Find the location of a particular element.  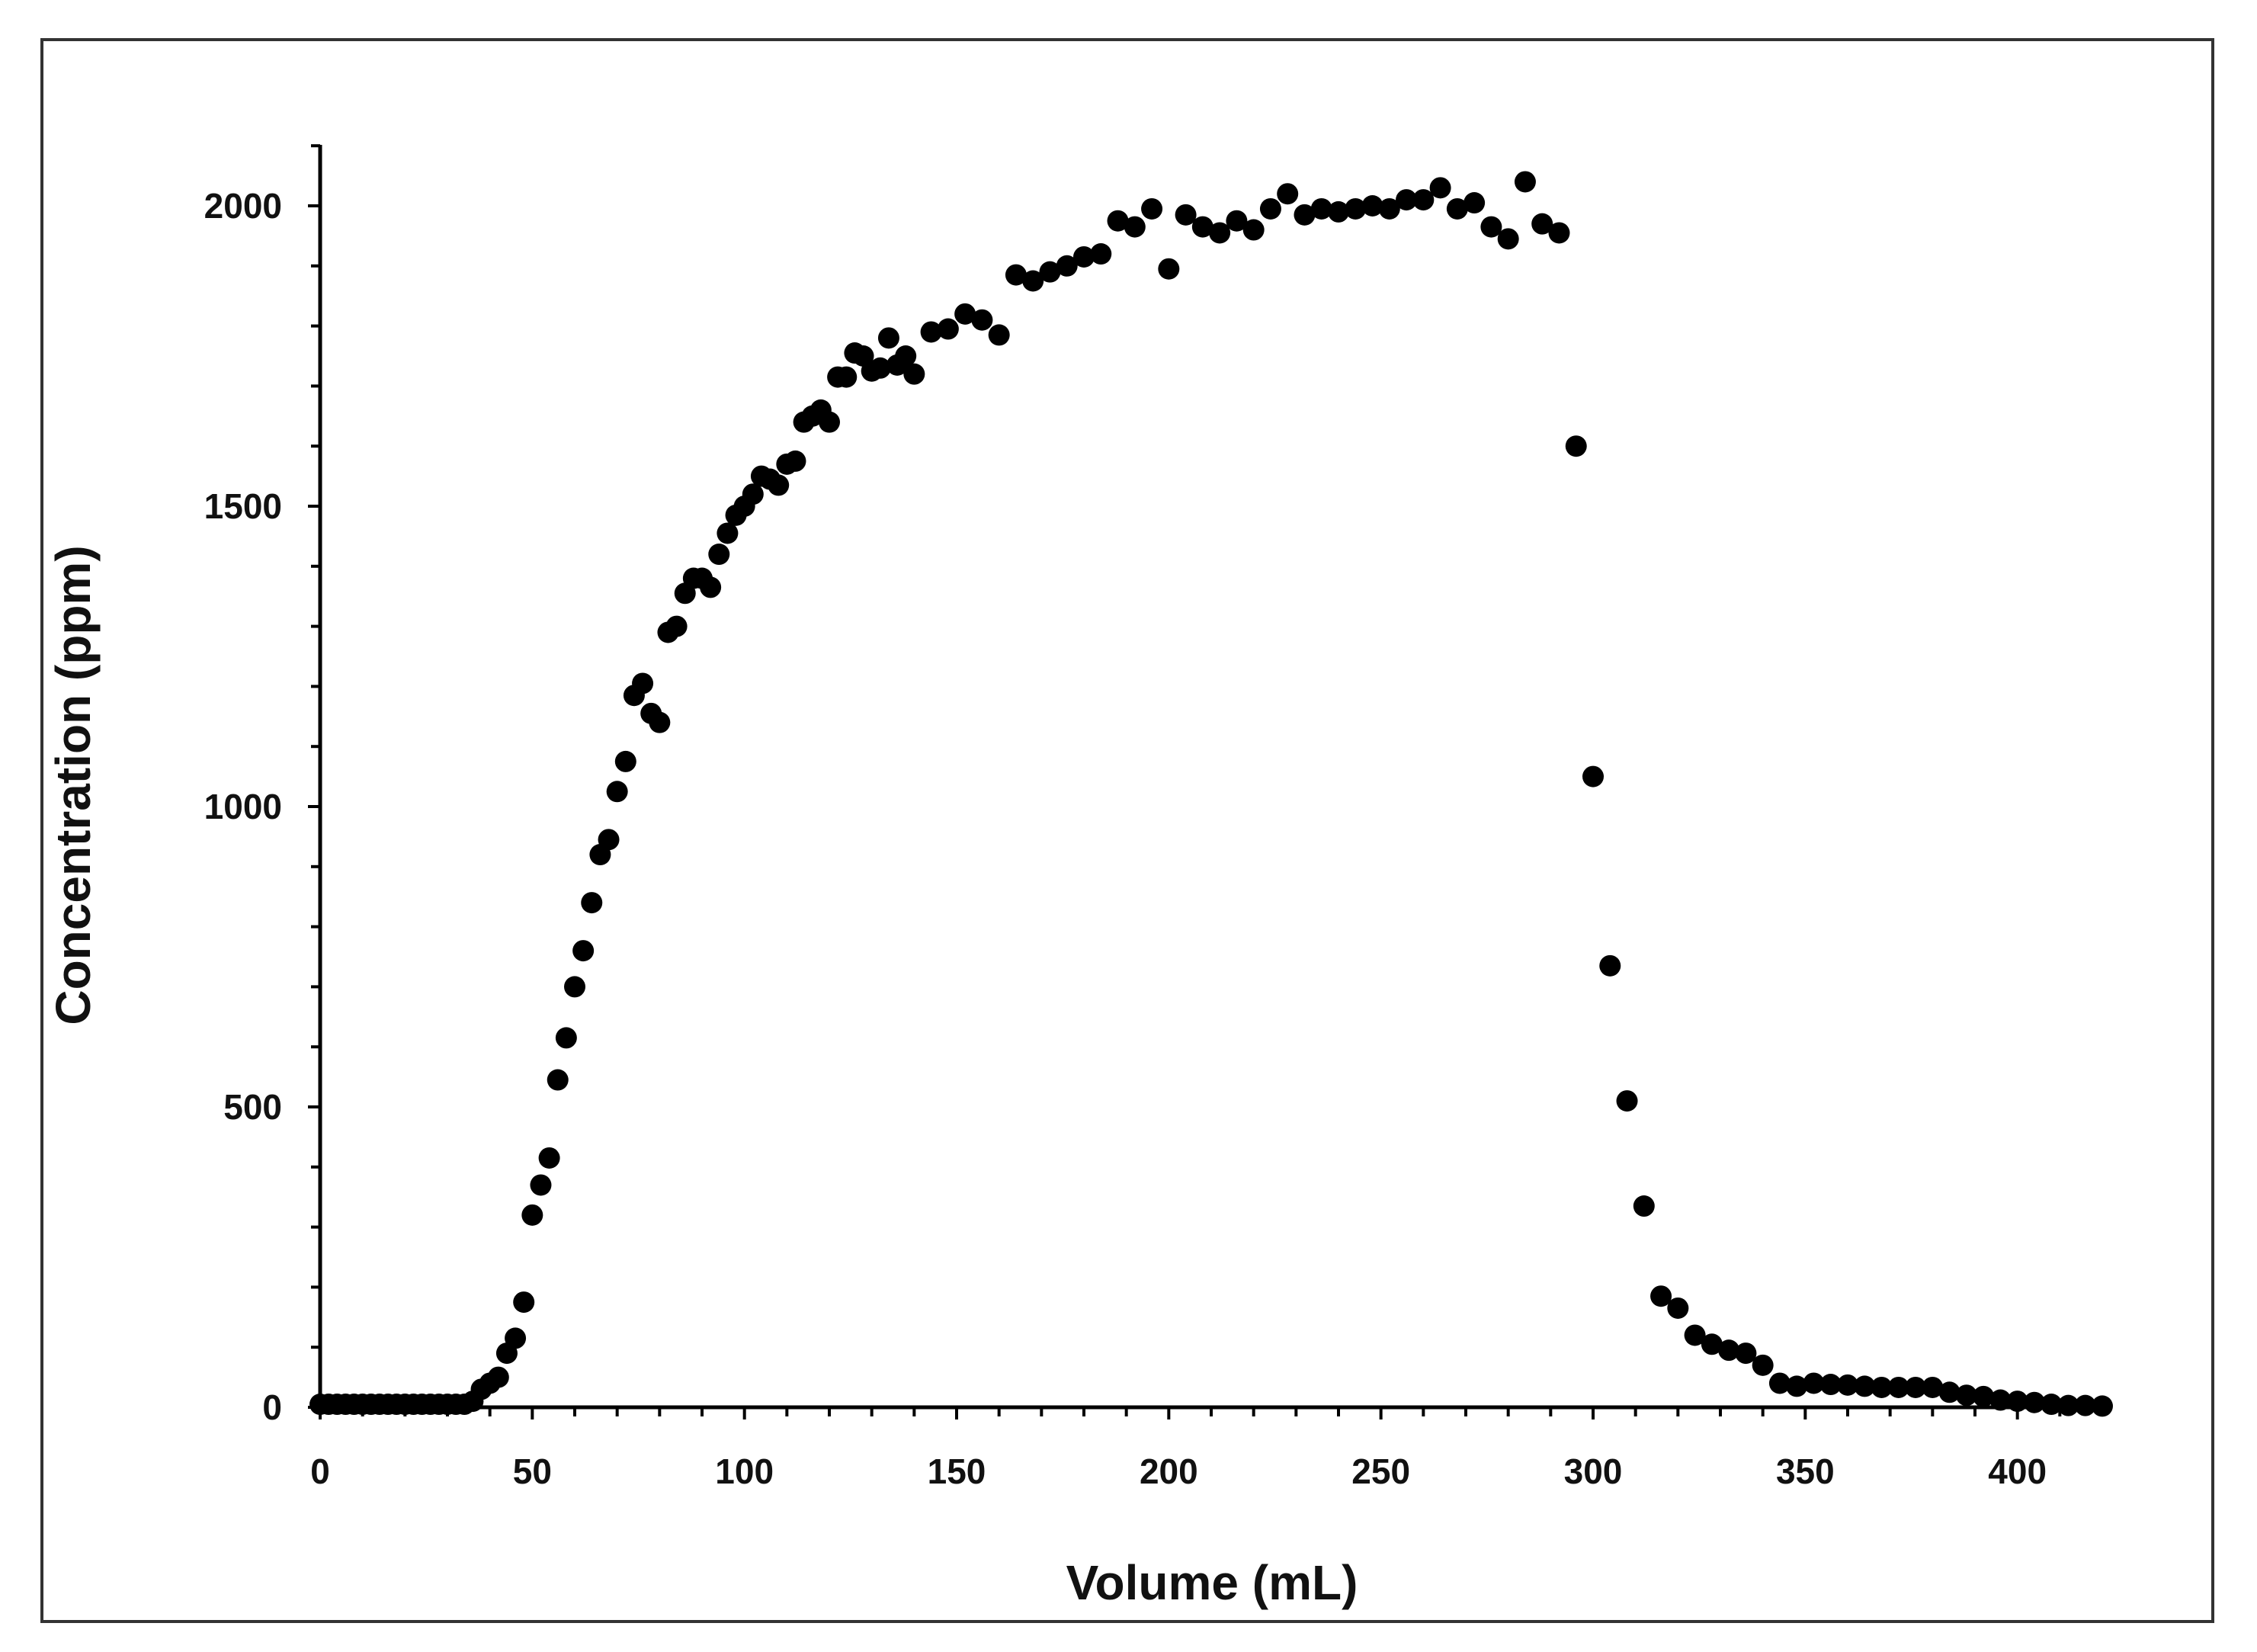

y-tick-label: 1500 is located at coordinates (243, 506).